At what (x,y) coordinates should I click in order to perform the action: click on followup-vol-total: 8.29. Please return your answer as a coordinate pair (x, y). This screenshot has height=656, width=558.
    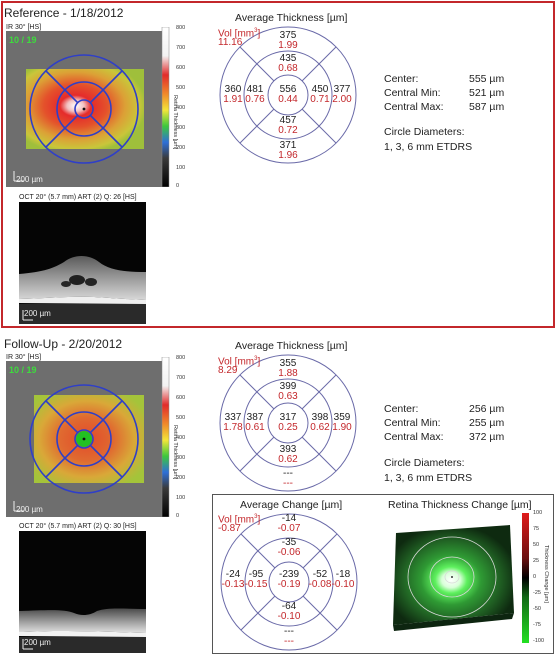
    Looking at the image, I should click on (228, 370).